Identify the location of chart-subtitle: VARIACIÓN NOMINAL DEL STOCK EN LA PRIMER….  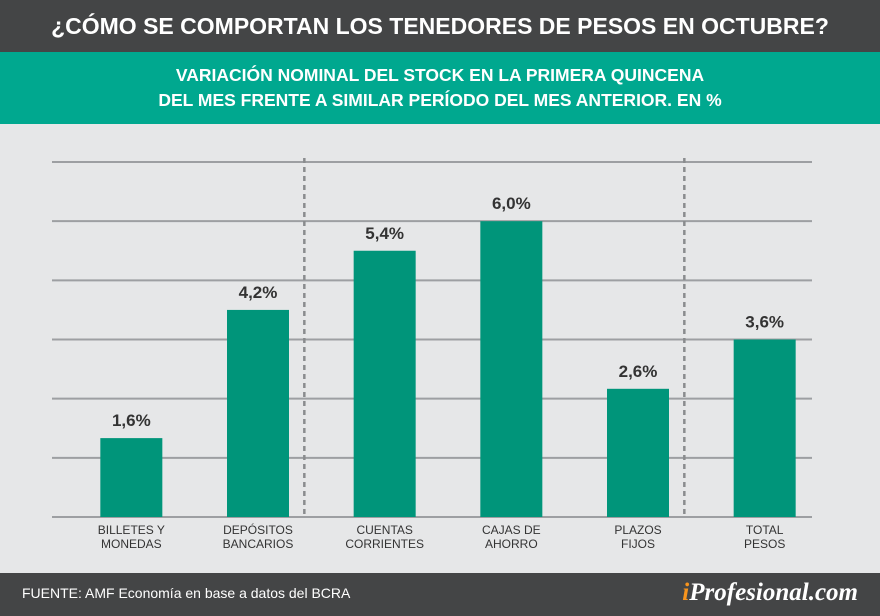
(440, 88).